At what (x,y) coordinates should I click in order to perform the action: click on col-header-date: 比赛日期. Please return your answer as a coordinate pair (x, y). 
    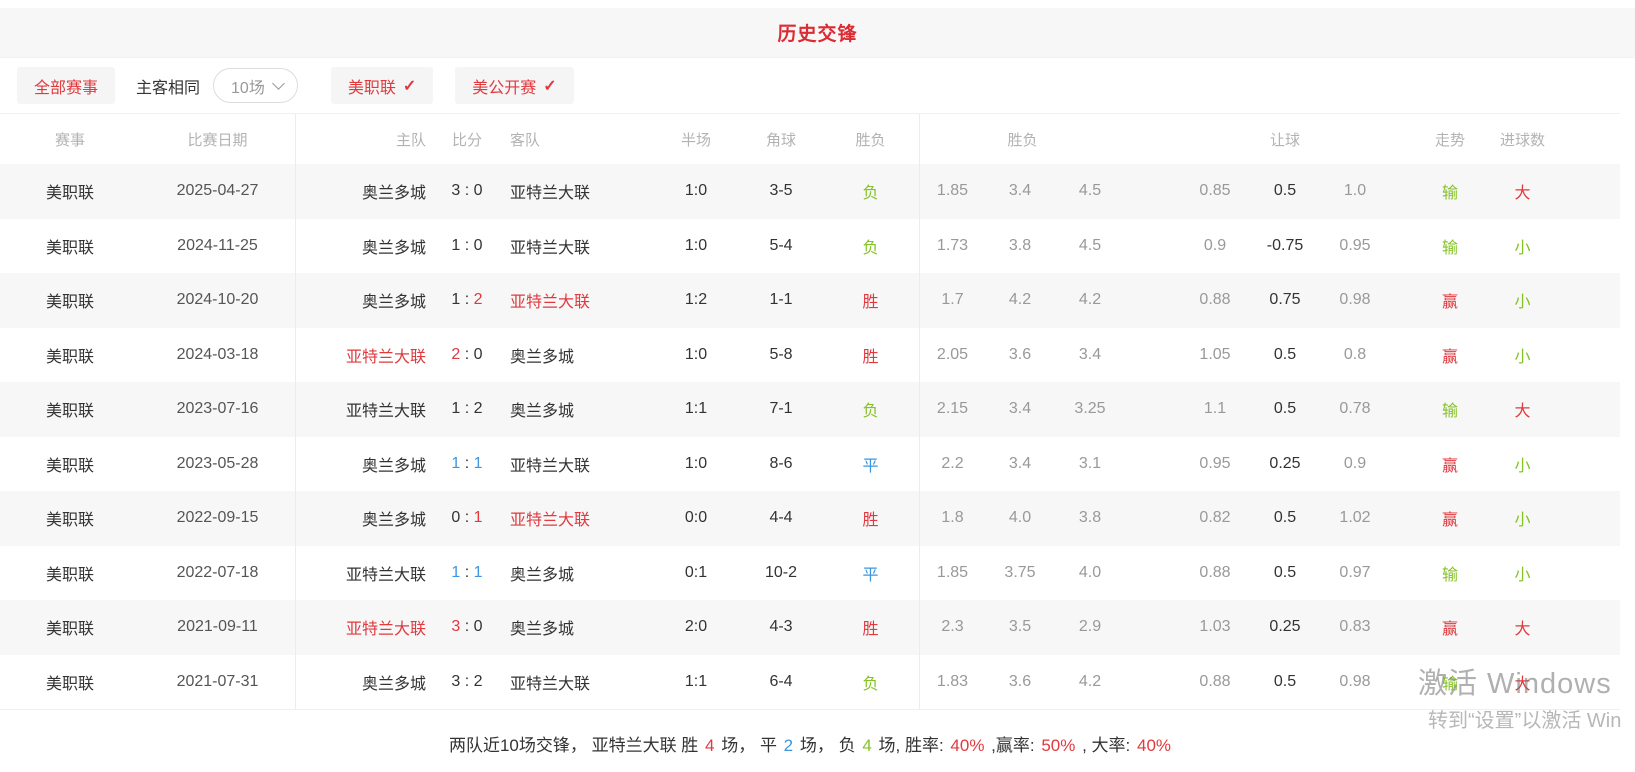
    Looking at the image, I should click on (218, 139).